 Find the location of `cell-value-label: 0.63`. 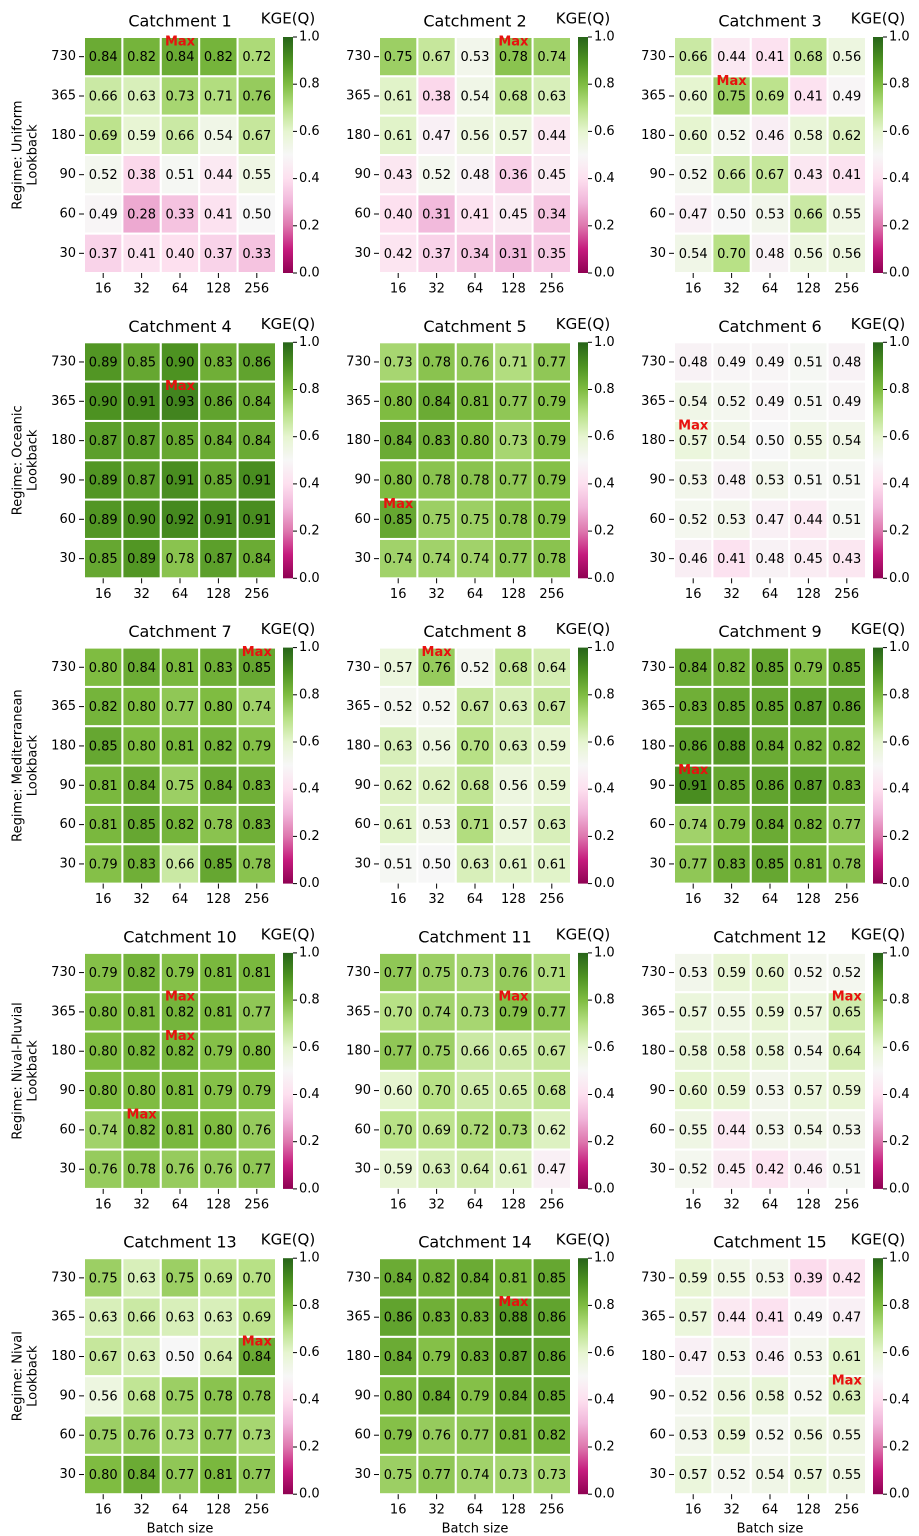

cell-value-label: 0.63 is located at coordinates (218, 1318).